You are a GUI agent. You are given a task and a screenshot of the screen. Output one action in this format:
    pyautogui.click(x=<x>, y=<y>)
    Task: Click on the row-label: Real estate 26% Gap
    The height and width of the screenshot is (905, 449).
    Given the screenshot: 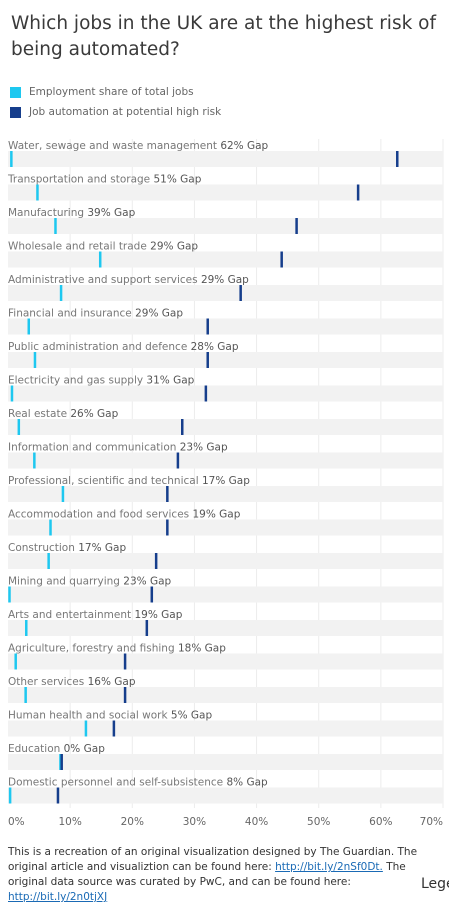 What is the action you would take?
    pyautogui.click(x=63, y=414)
    